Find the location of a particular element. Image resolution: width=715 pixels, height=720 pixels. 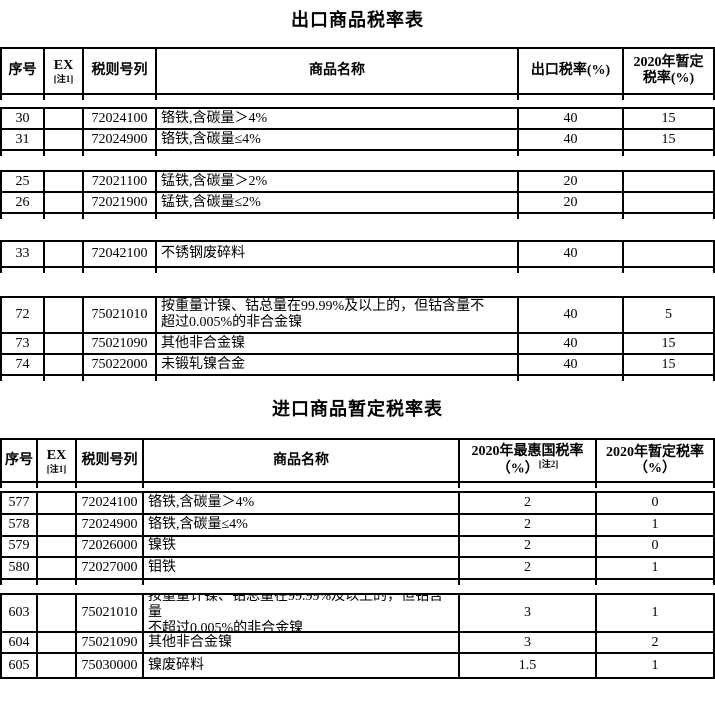

row-temp-cell: 2 is located at coordinates (655, 642).